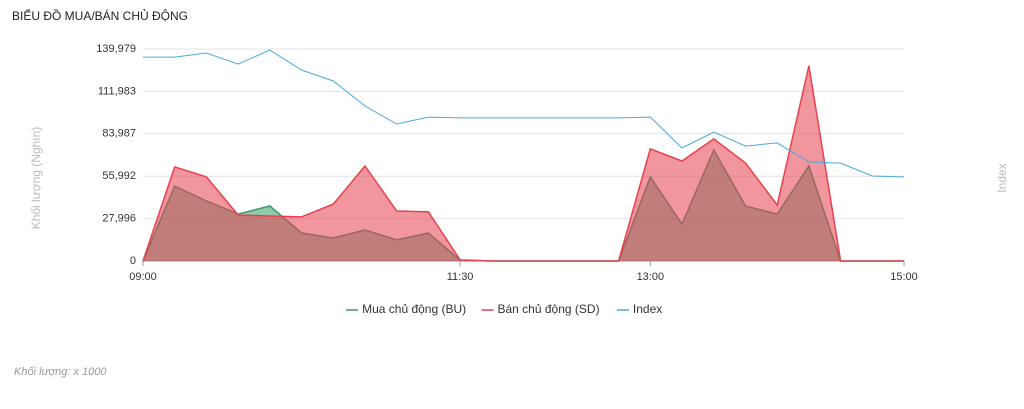 The image size is (1024, 409). I want to click on y-tick-label: 55,992, so click(119, 176).